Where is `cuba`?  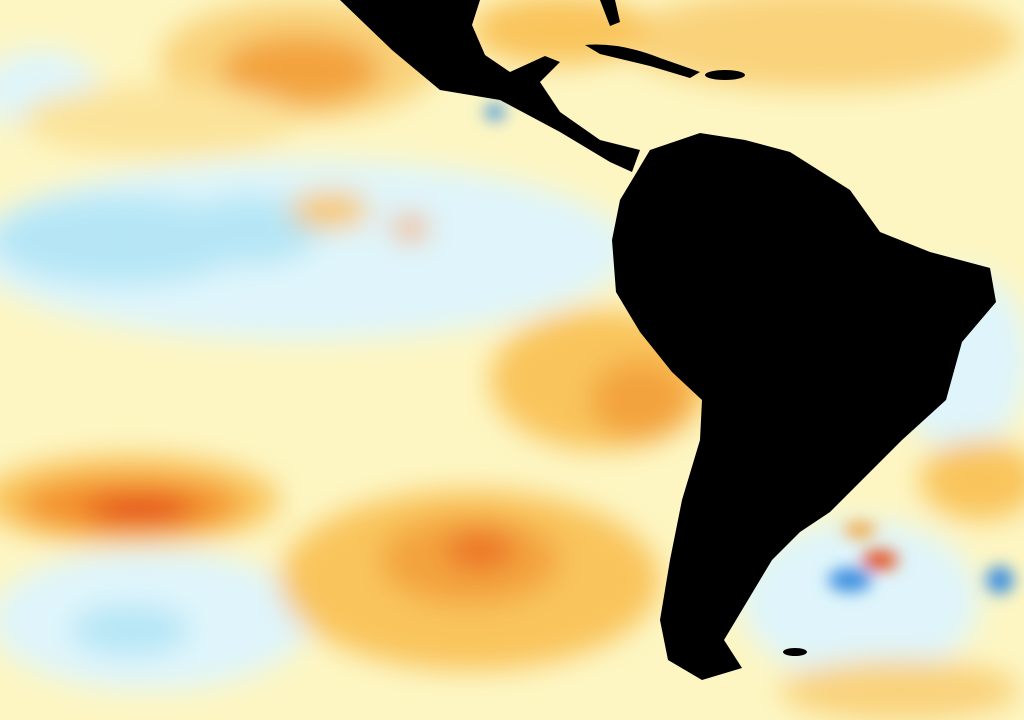
cuba is located at coordinates (642, 61).